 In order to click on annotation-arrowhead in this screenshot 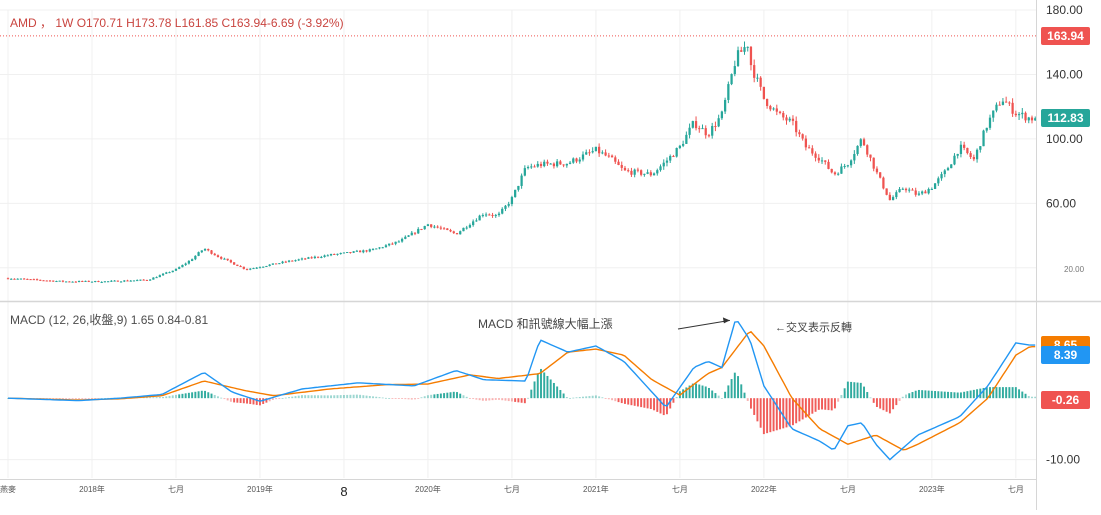, I will do `click(726, 320)`.